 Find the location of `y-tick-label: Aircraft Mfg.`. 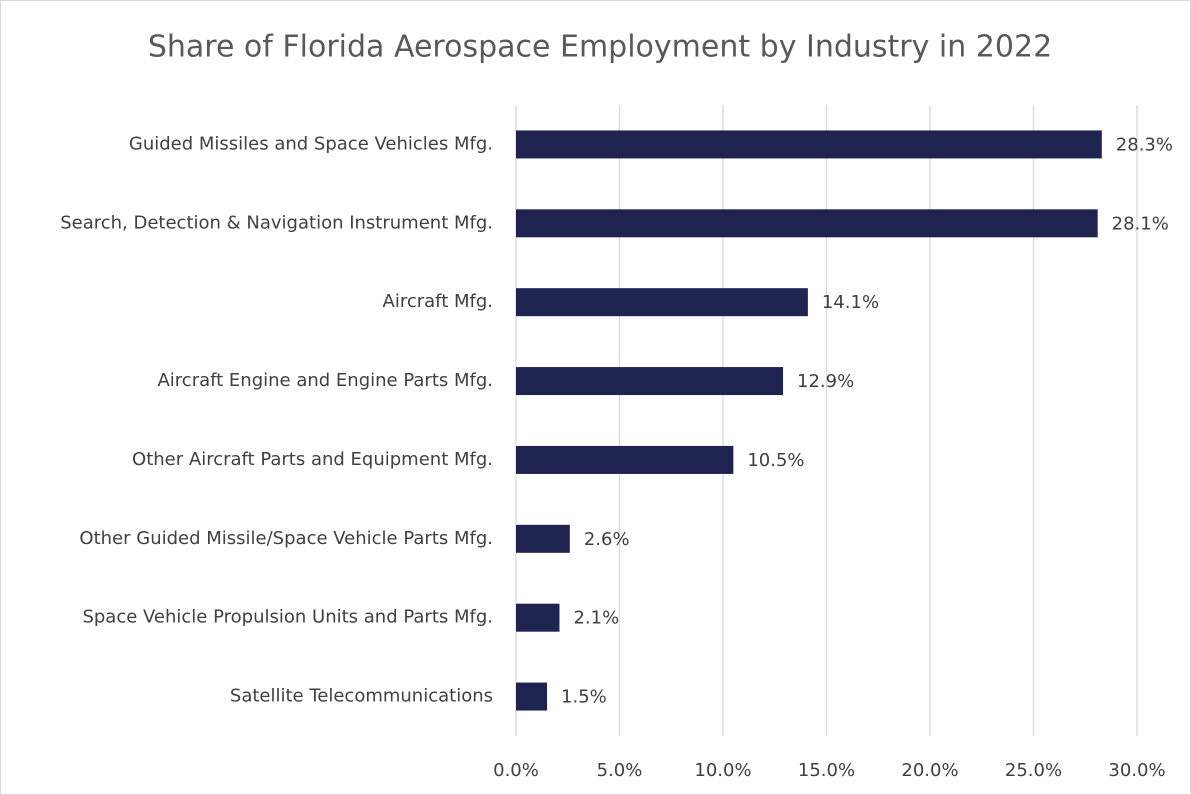

y-tick-label: Aircraft Mfg. is located at coordinates (438, 301).